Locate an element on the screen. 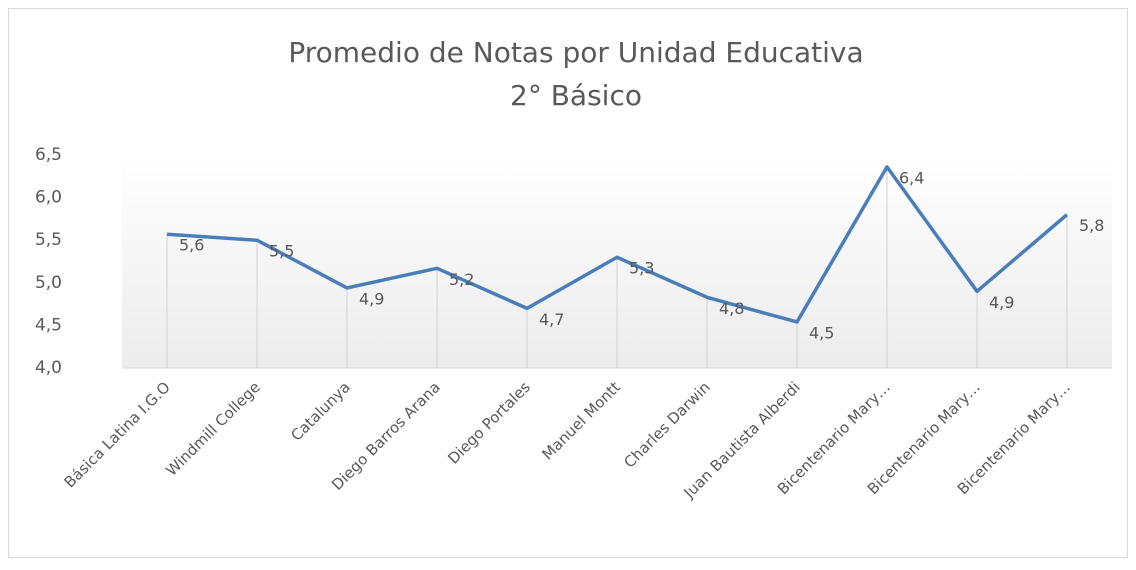  chart-title: Promedio de Notas por Unidad Educativa is located at coordinates (575, 52).